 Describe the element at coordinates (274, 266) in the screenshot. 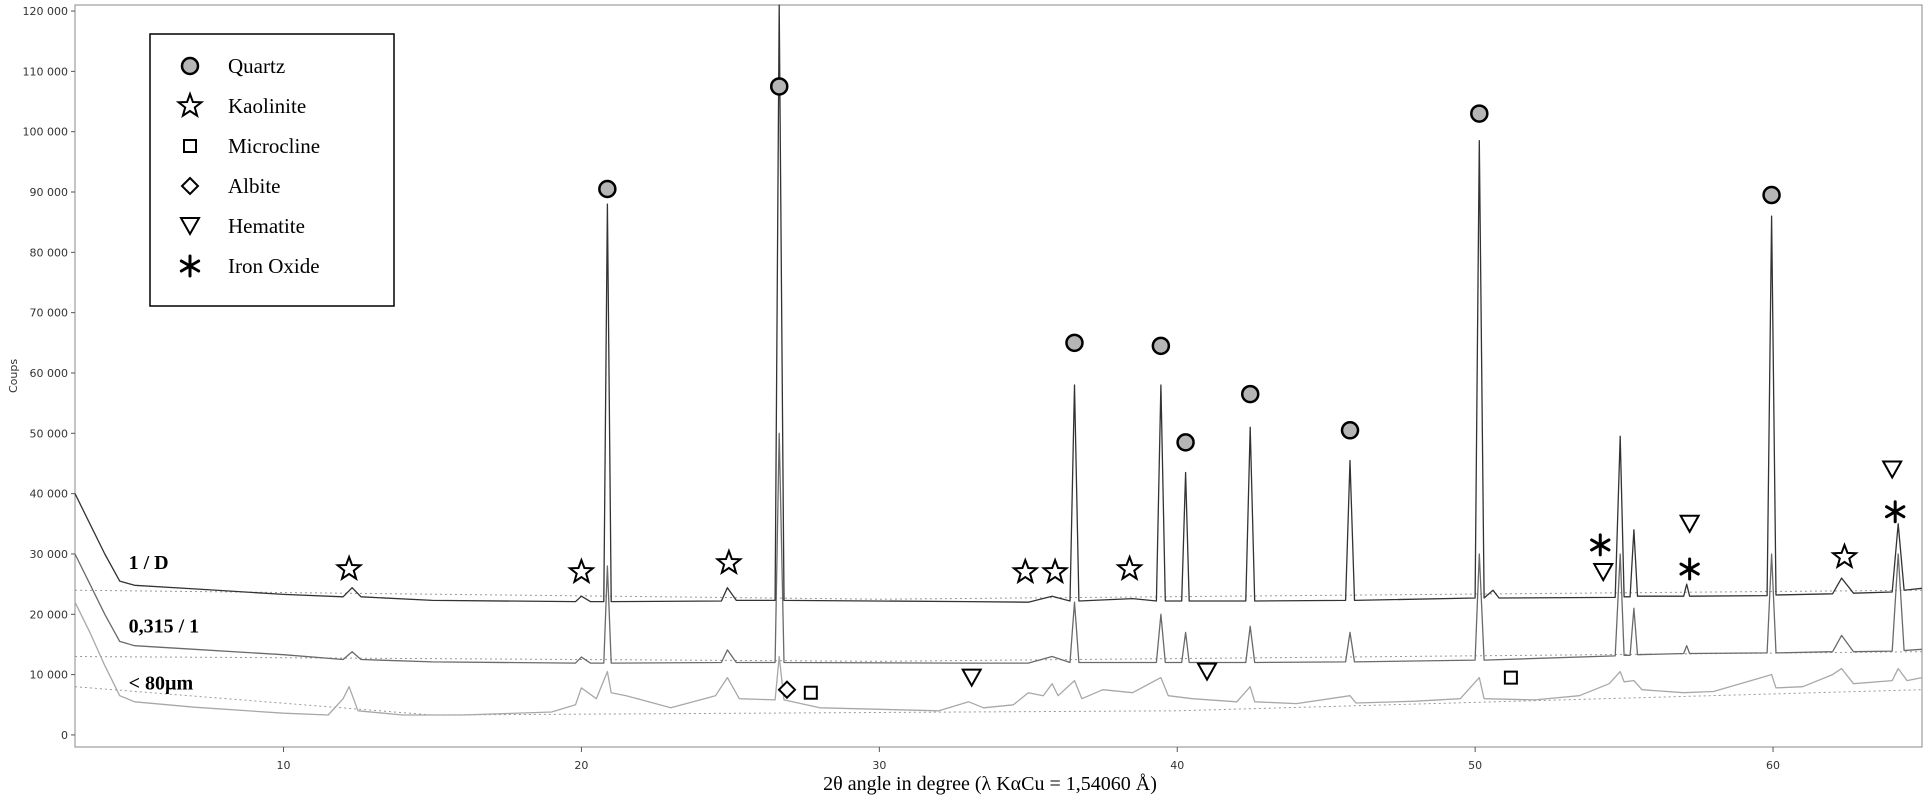

I see `legend-label: Iron Oxide` at that location.